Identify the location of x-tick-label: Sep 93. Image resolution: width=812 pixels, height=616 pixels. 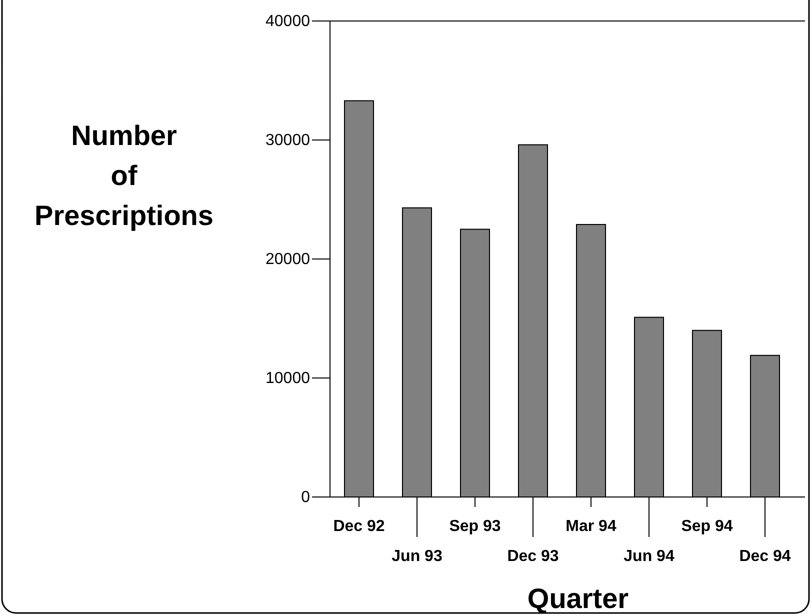
(475, 526).